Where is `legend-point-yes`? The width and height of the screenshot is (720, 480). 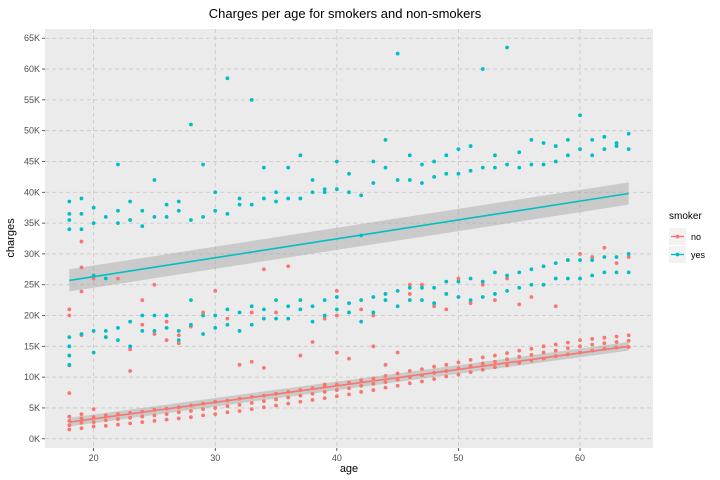 legend-point-yes is located at coordinates (677, 254).